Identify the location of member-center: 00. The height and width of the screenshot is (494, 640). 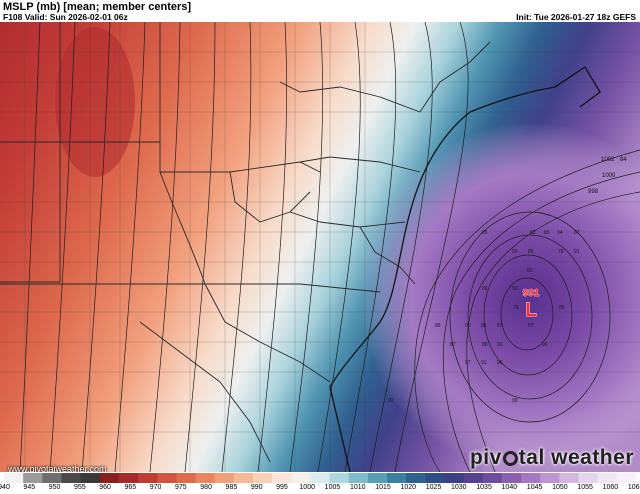
(515, 401).